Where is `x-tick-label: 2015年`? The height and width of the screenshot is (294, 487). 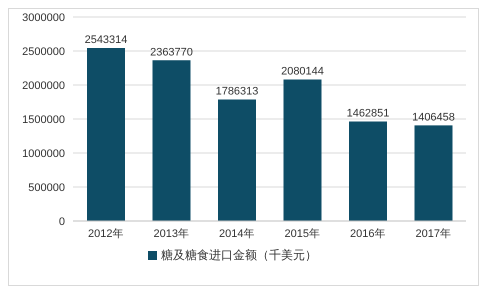
x-tick-label: 2015年 is located at coordinates (302, 234).